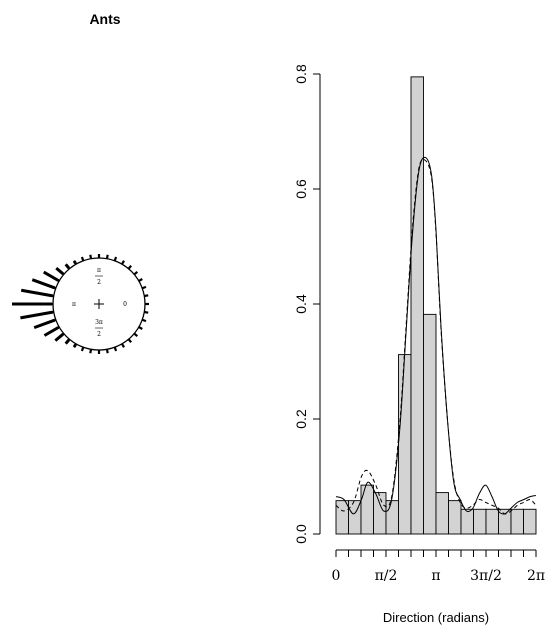  What do you see at coordinates (301, 74) in the screenshot?
I see `y-tick-label-4: 0.8` at bounding box center [301, 74].